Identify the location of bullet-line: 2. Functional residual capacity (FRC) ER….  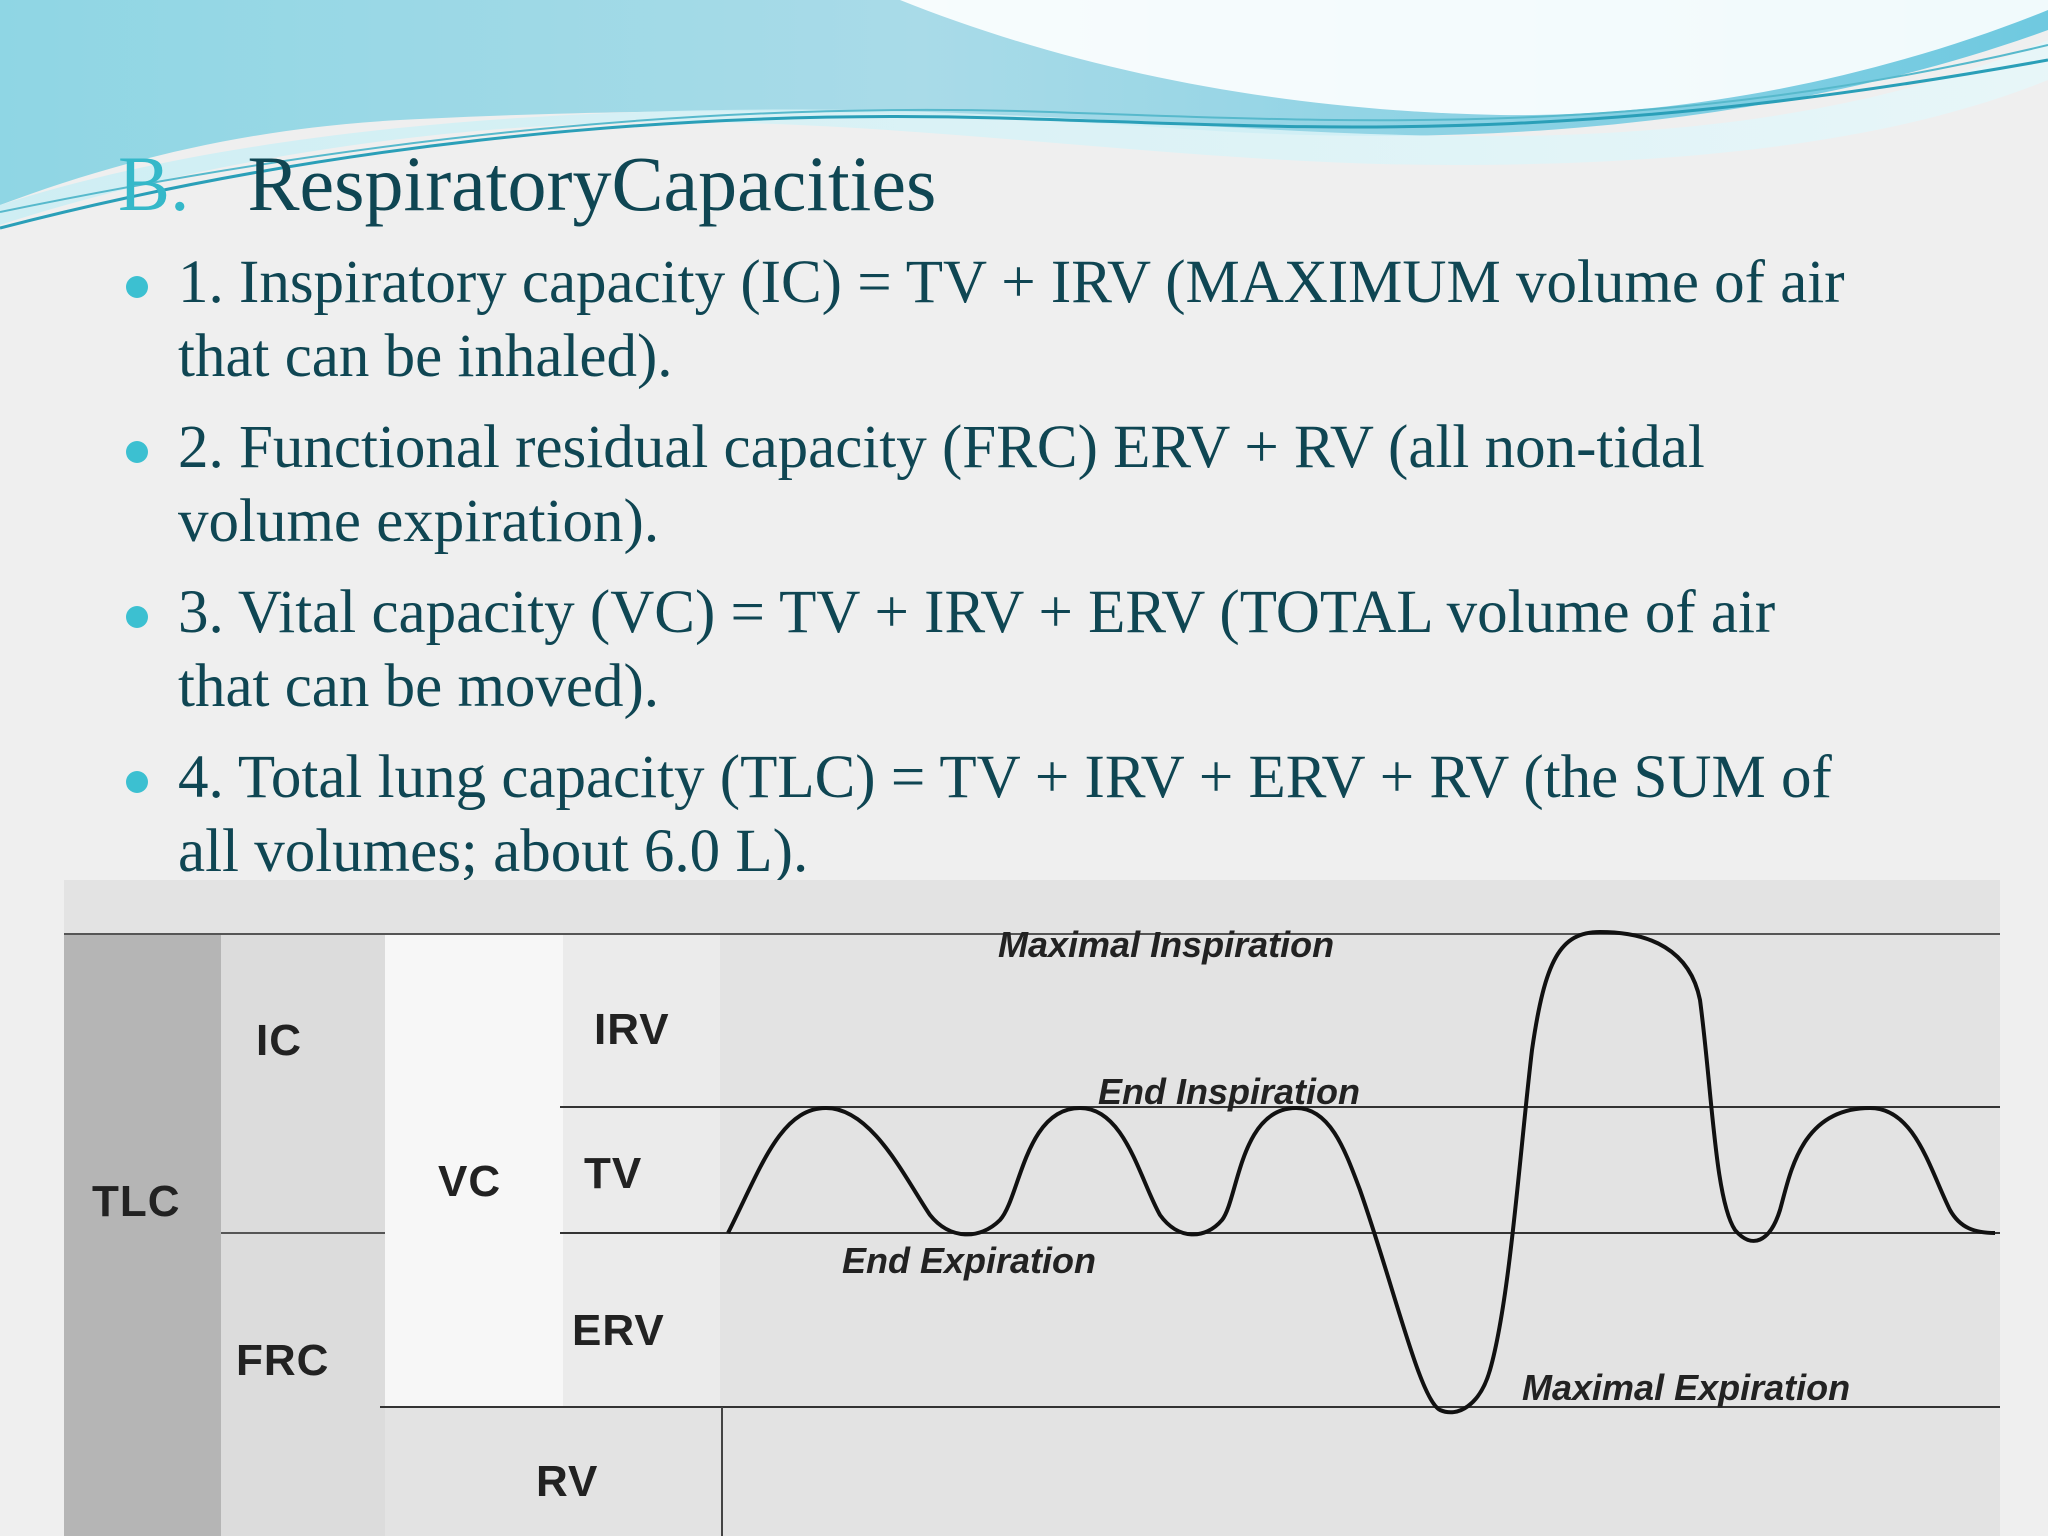
(941, 447).